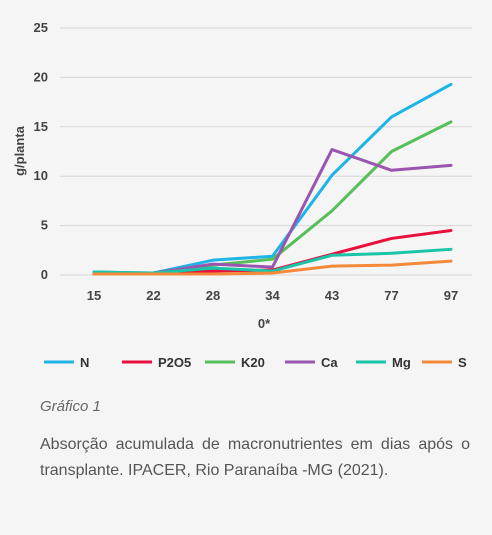 The image size is (492, 535). Describe the element at coordinates (41, 27) in the screenshot. I see `y-tick-25: 25` at that location.